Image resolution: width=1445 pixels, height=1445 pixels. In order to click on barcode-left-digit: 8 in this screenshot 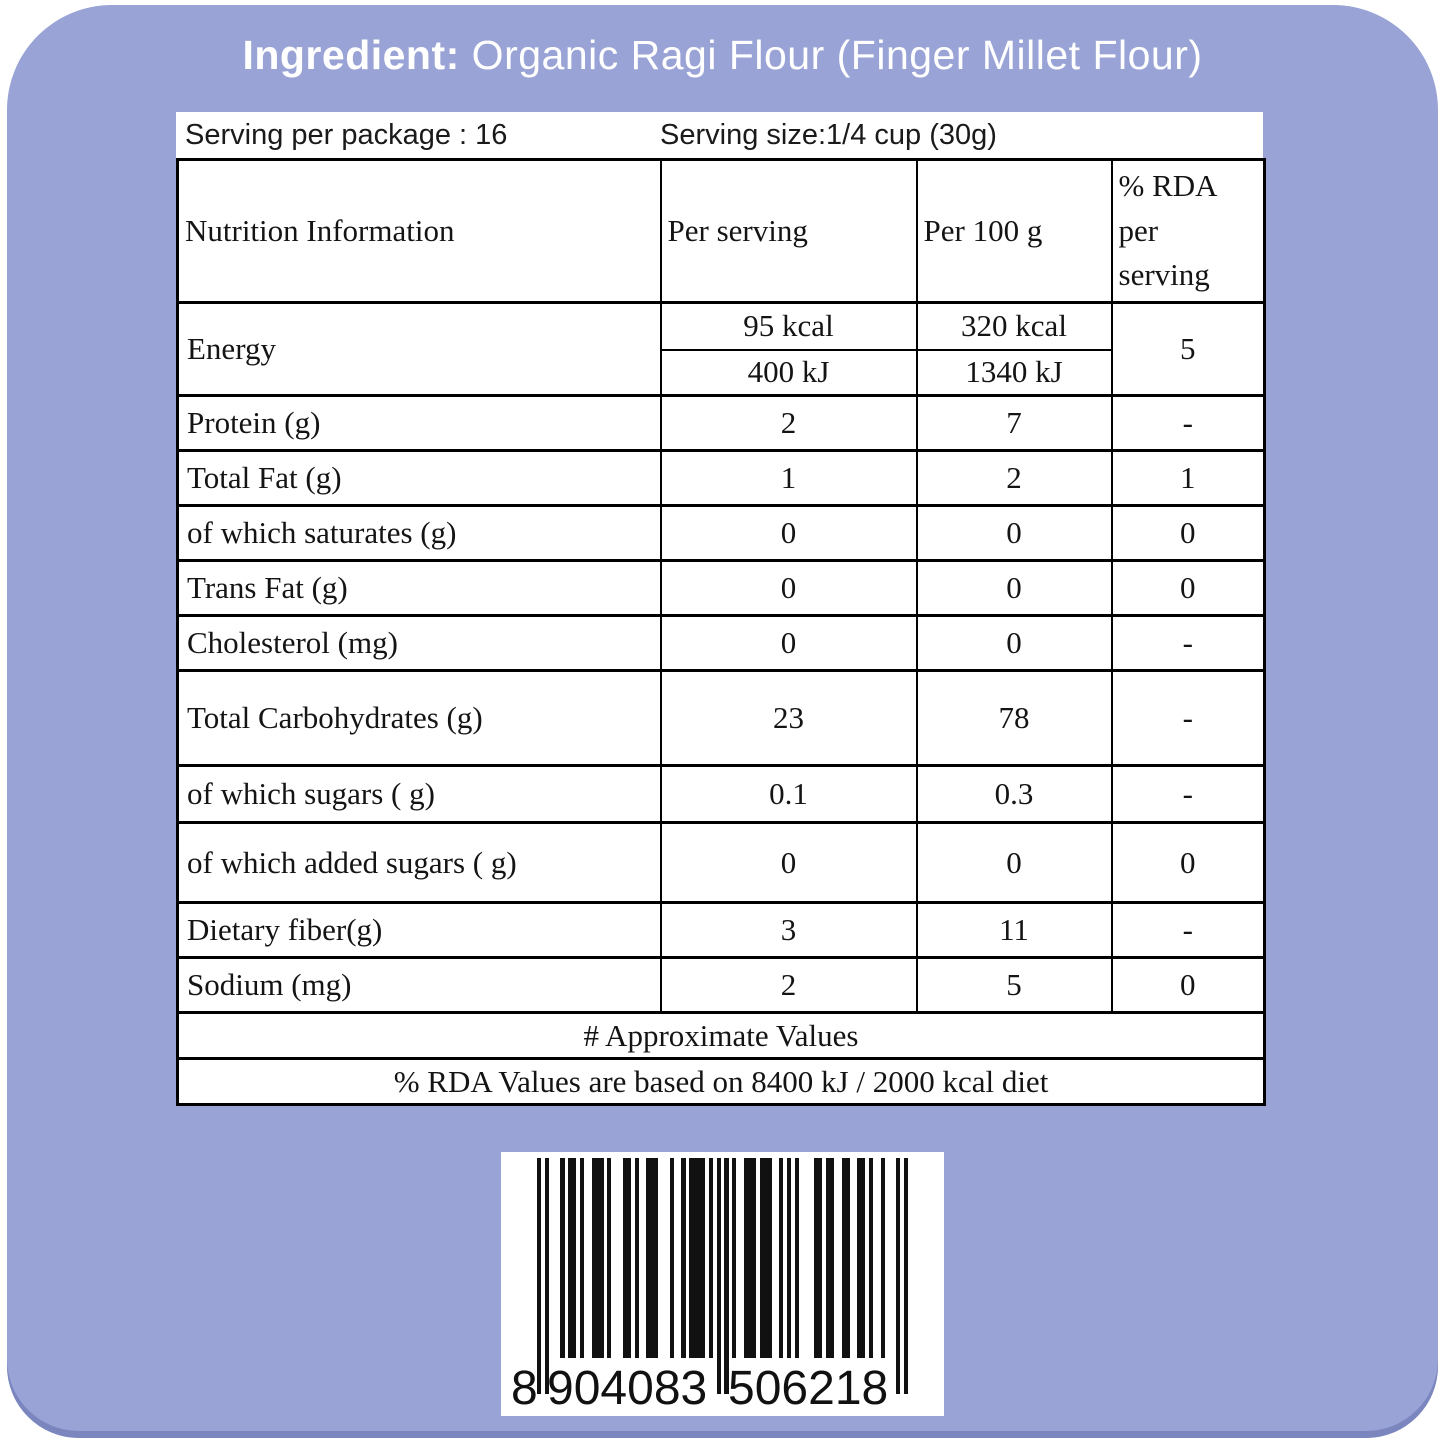, I will do `click(524, 1388)`.